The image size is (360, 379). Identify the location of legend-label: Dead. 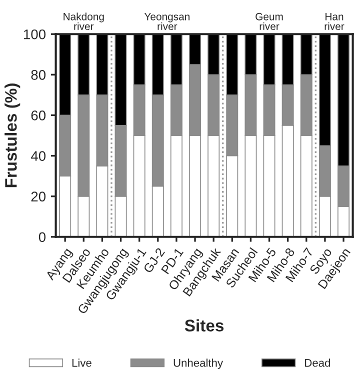
(317, 362).